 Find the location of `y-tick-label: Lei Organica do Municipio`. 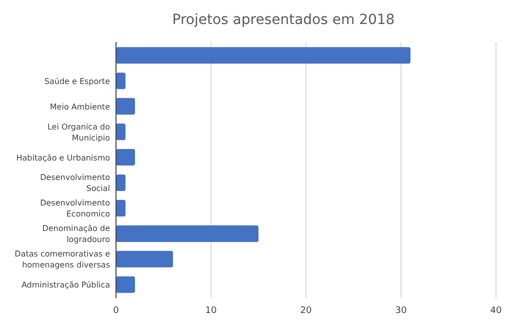

y-tick-label: Lei Organica do Municipio is located at coordinates (78, 132).